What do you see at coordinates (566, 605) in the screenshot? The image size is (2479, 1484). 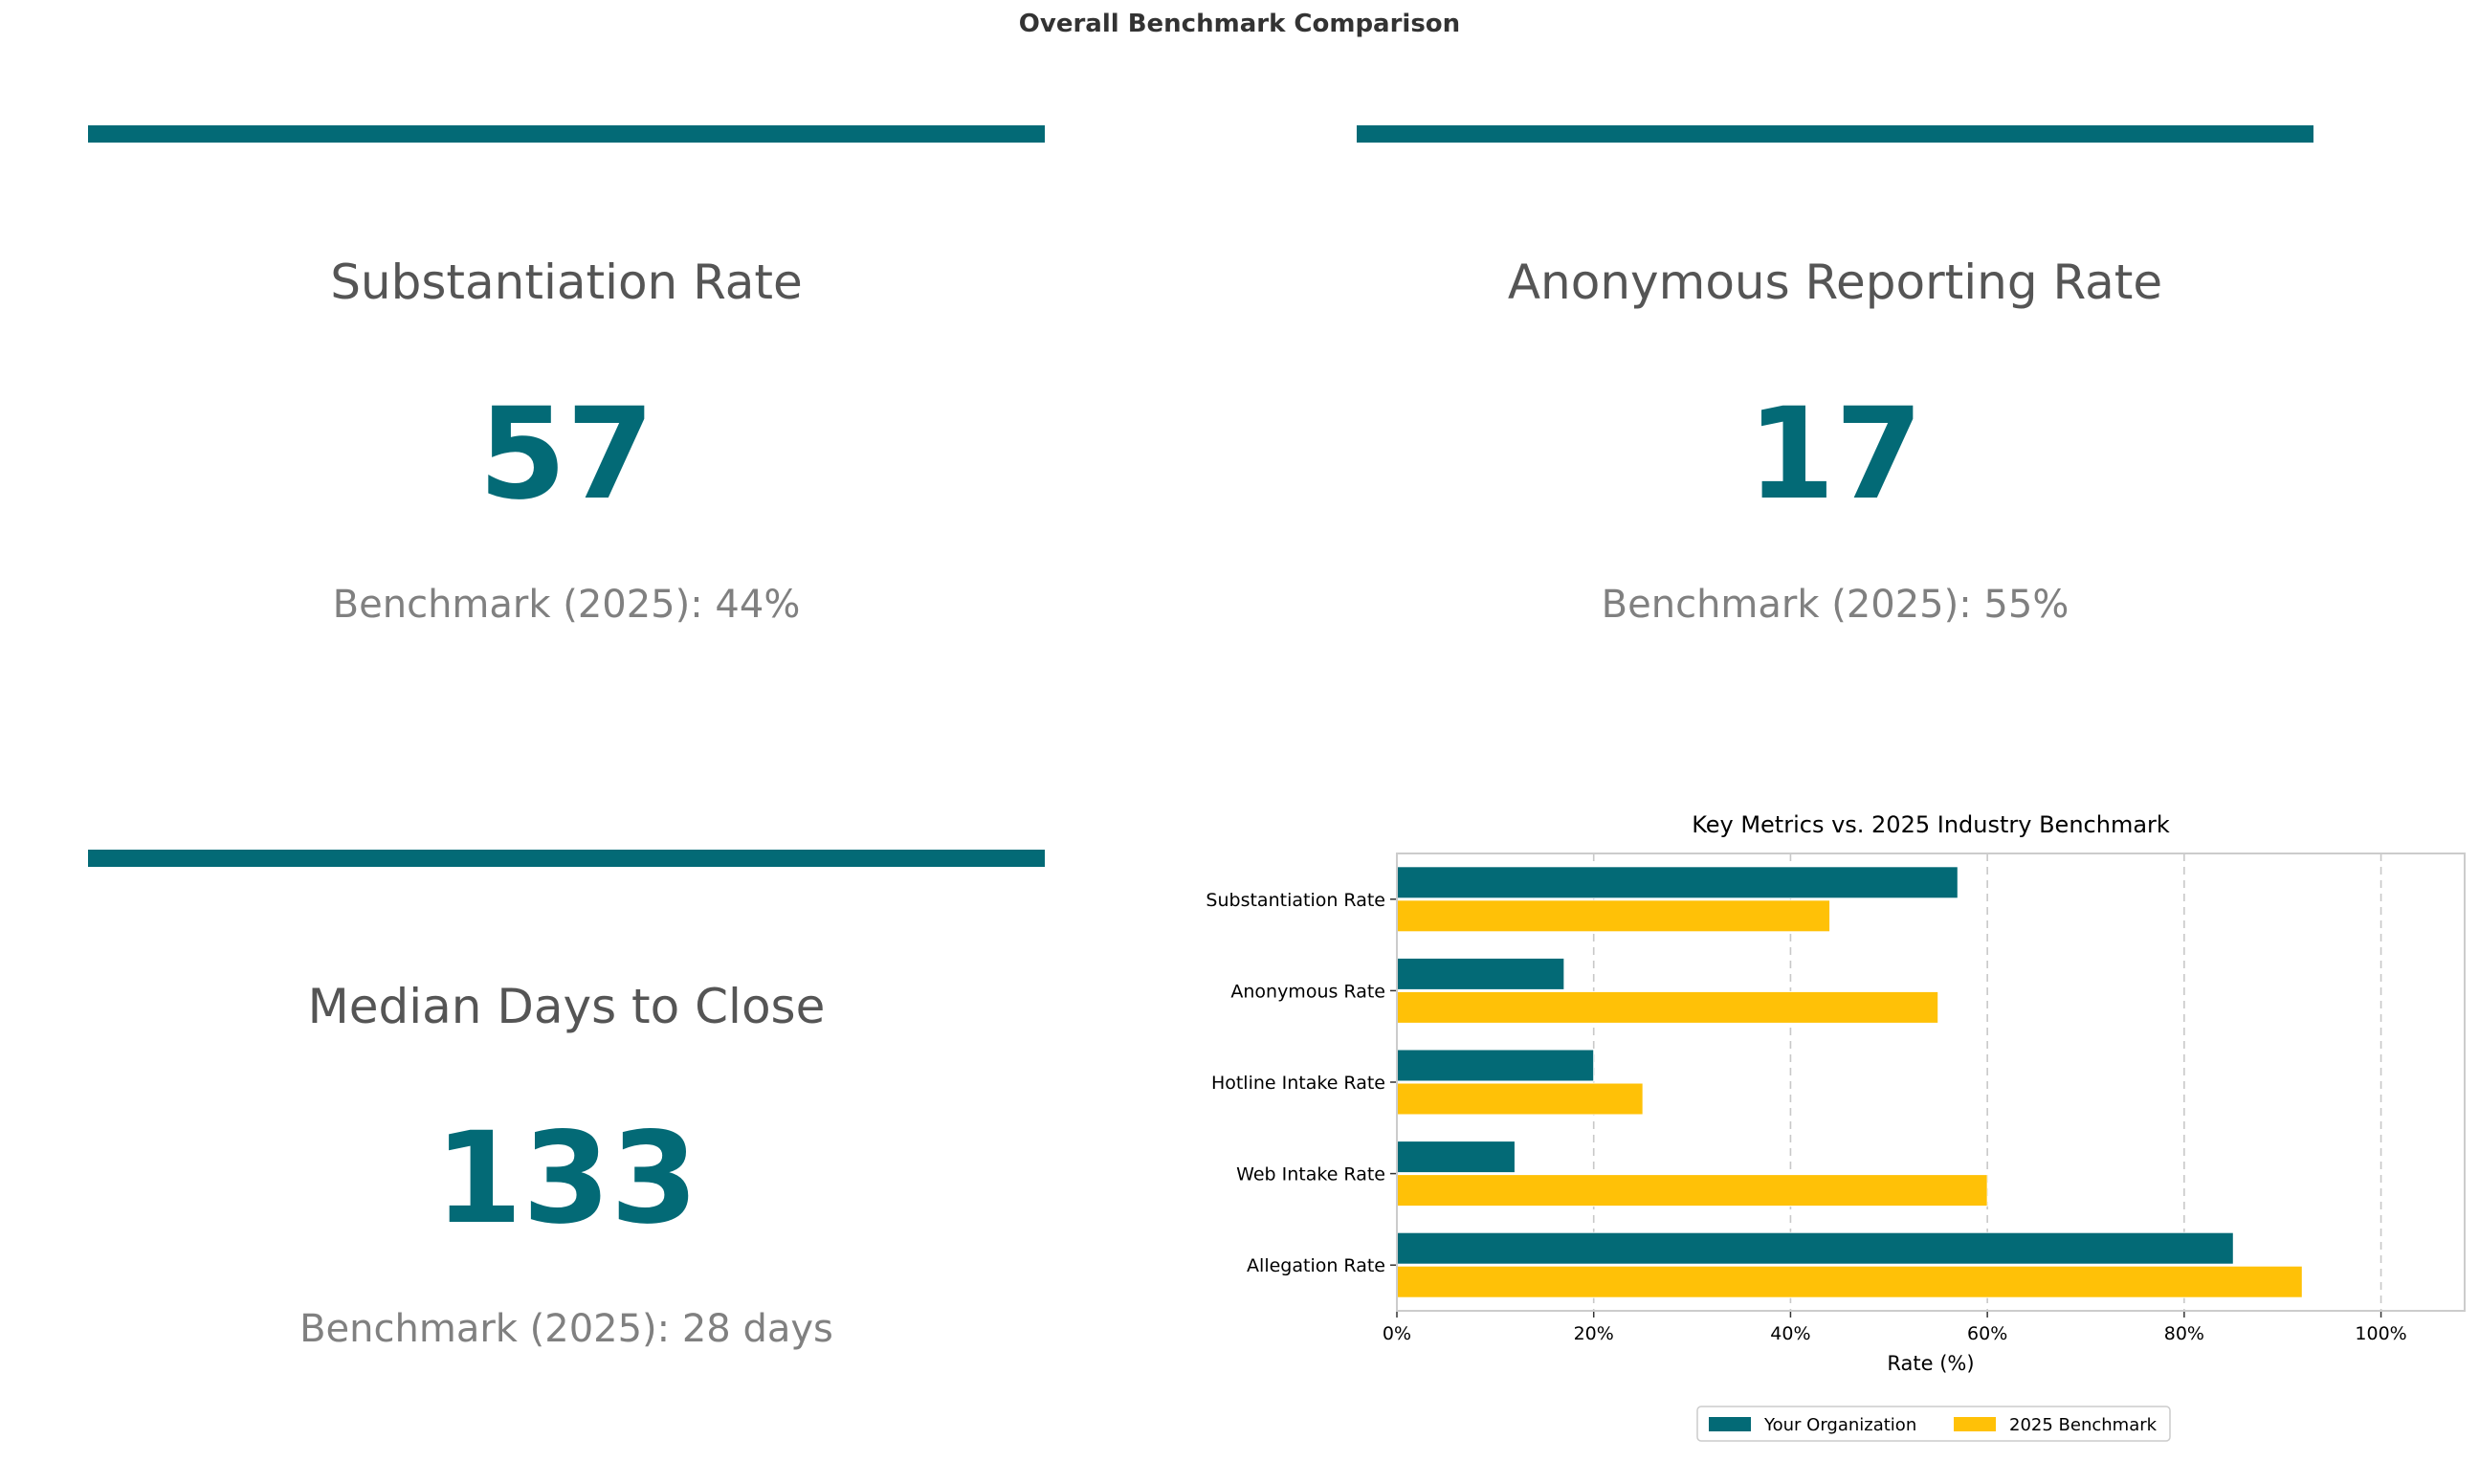 I see `kpi-benchmark: Benchmark (2025): 44%` at bounding box center [566, 605].